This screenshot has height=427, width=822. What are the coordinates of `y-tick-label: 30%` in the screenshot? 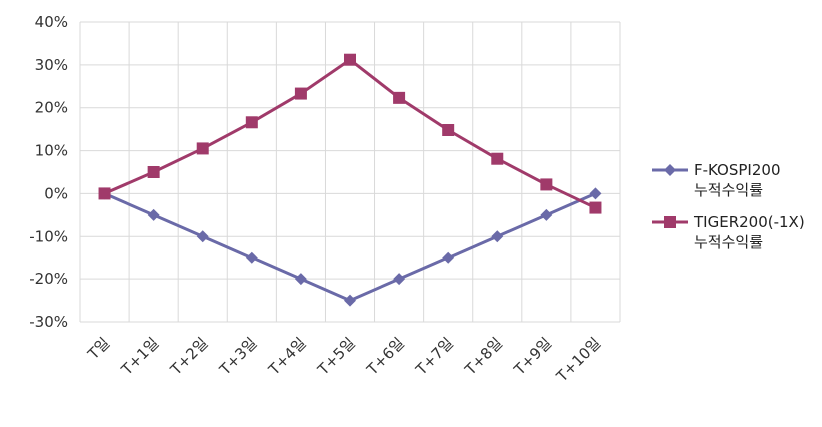 It's located at (51, 65).